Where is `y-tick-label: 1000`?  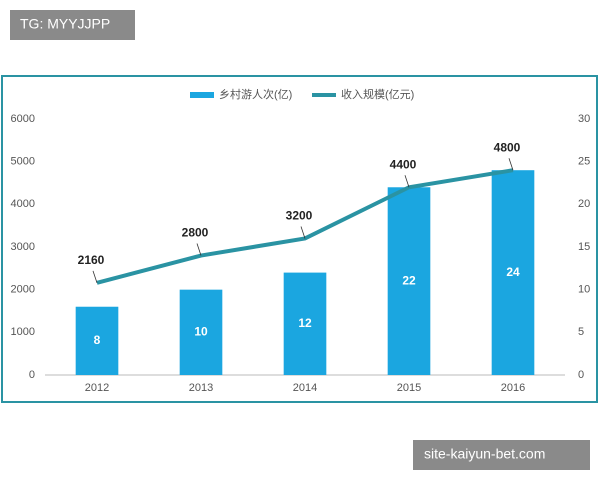 y-tick-label: 1000 is located at coordinates (23, 332).